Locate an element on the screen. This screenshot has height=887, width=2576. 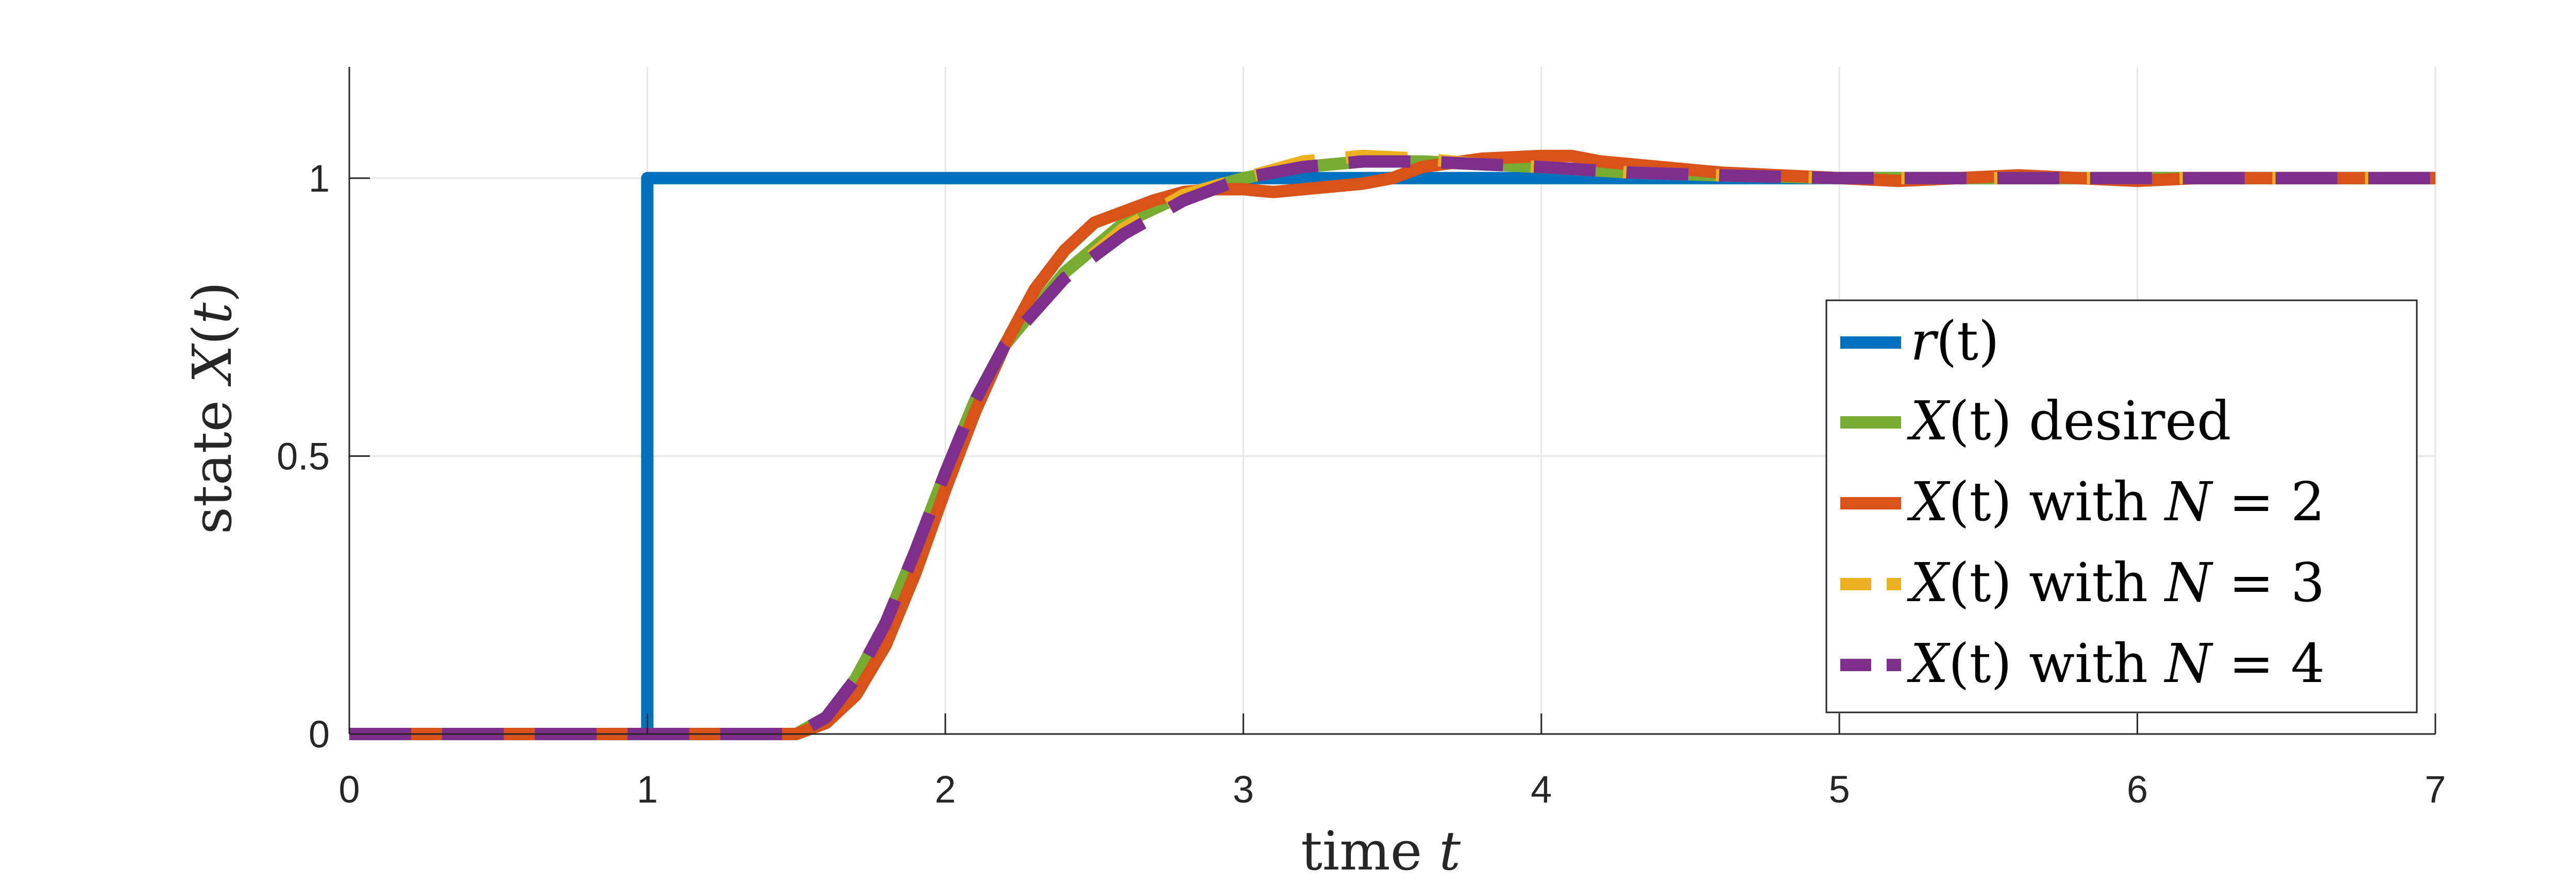
legend-label-nval: = 4 is located at coordinates (2268, 663).